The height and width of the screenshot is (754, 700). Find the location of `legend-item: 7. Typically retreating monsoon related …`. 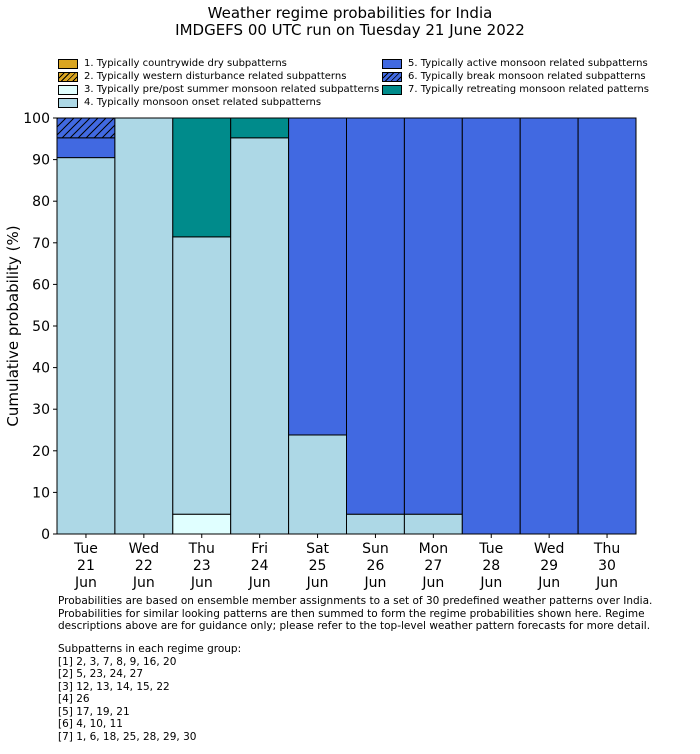

legend-item: 7. Typically retreating monsoon related … is located at coordinates (515, 89).